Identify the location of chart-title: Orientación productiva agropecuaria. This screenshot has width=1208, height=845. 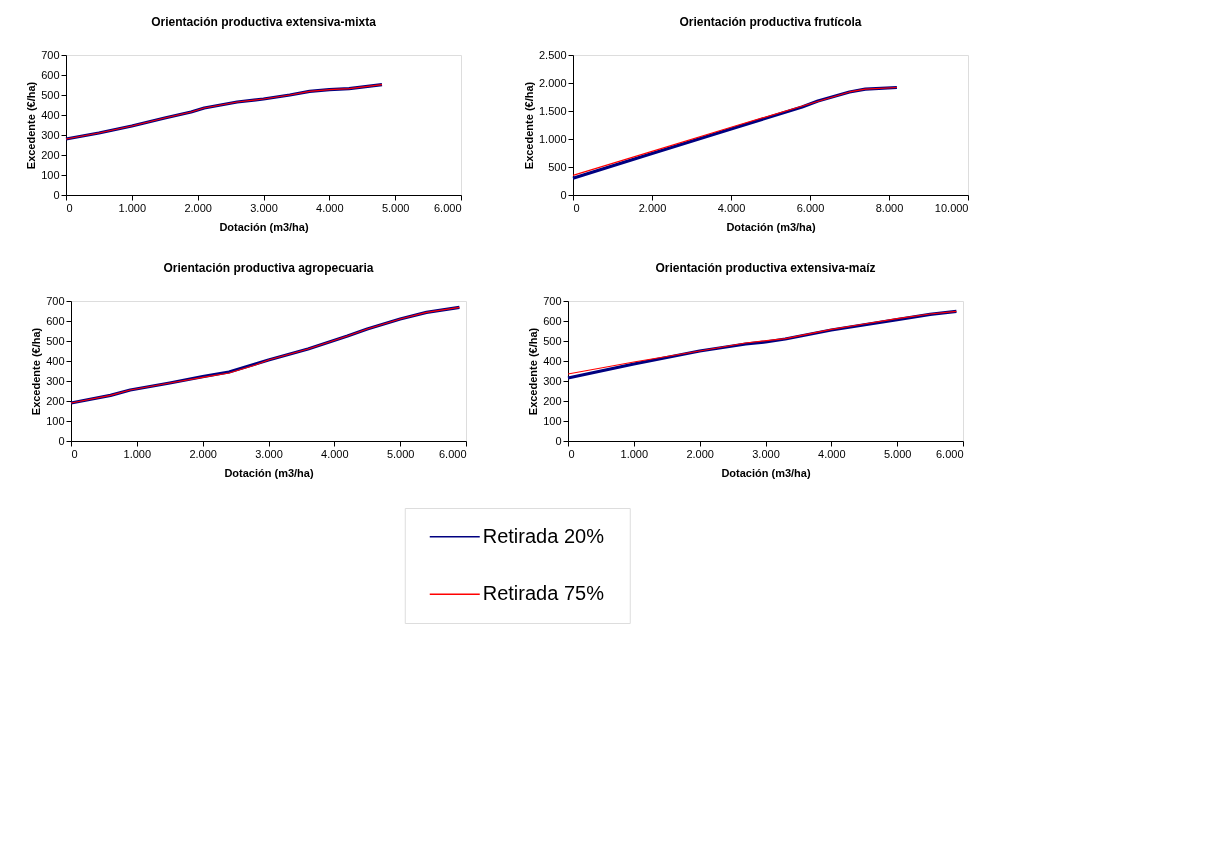
(268, 268).